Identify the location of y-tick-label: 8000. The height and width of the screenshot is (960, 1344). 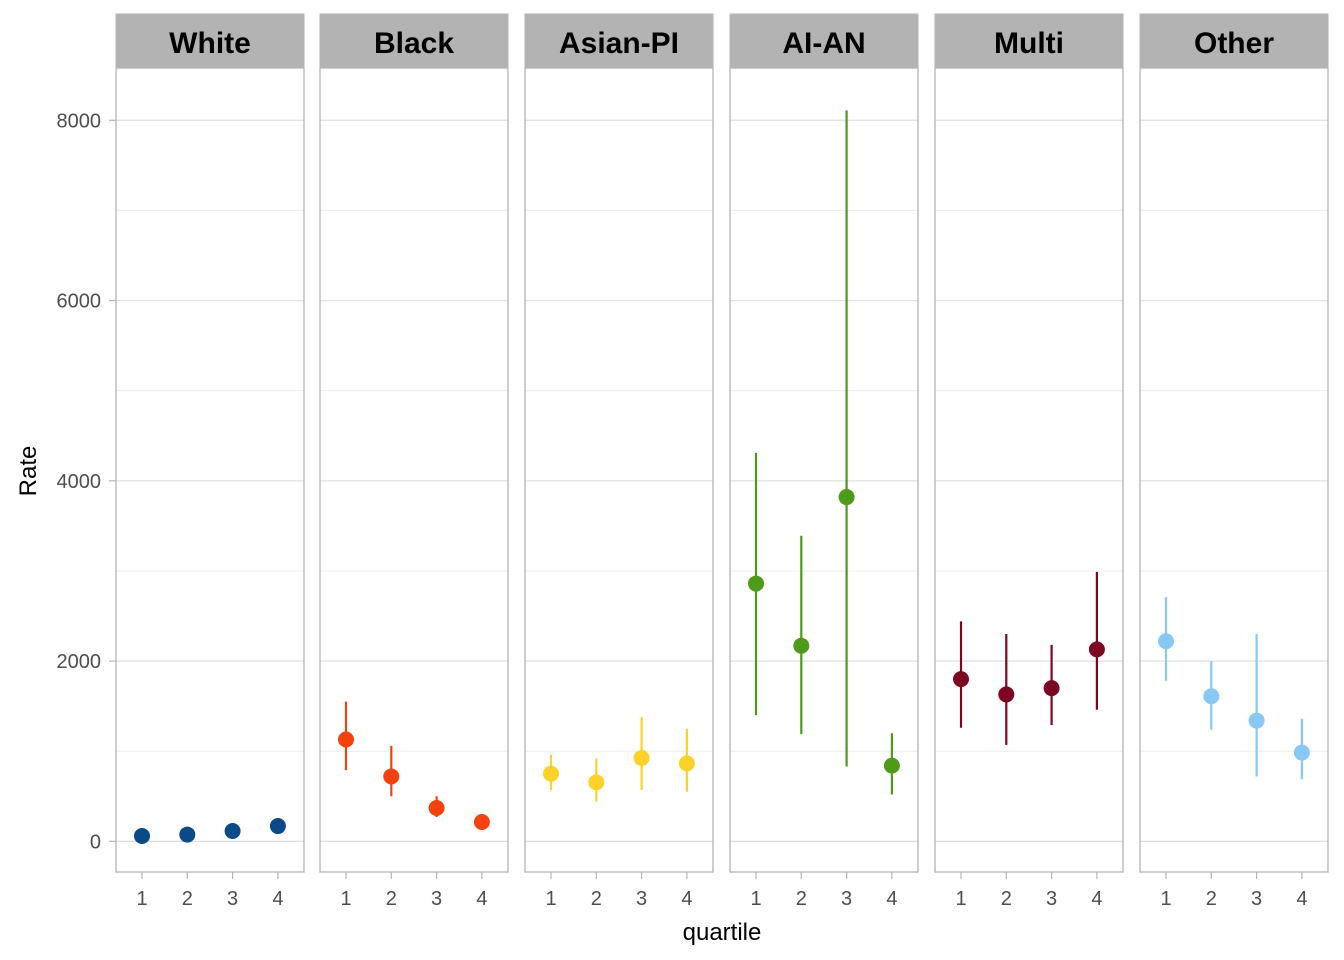
(79, 121).